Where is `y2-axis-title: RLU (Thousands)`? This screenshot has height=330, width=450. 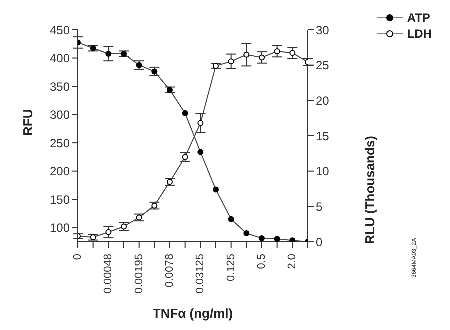
y2-axis-title: RLU (Thousands) is located at coordinates (370, 190).